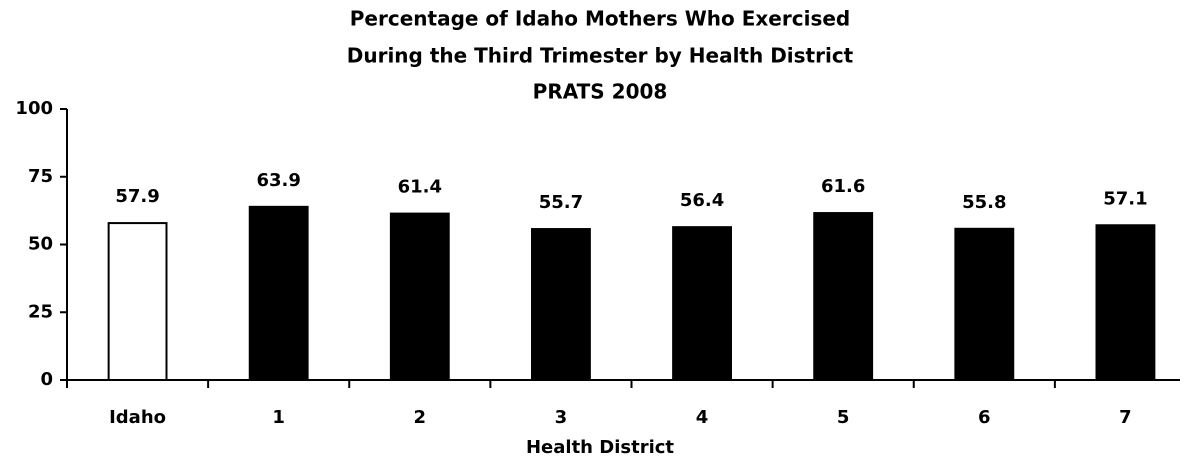  I want to click on x-tick-label: 6, so click(984, 417).